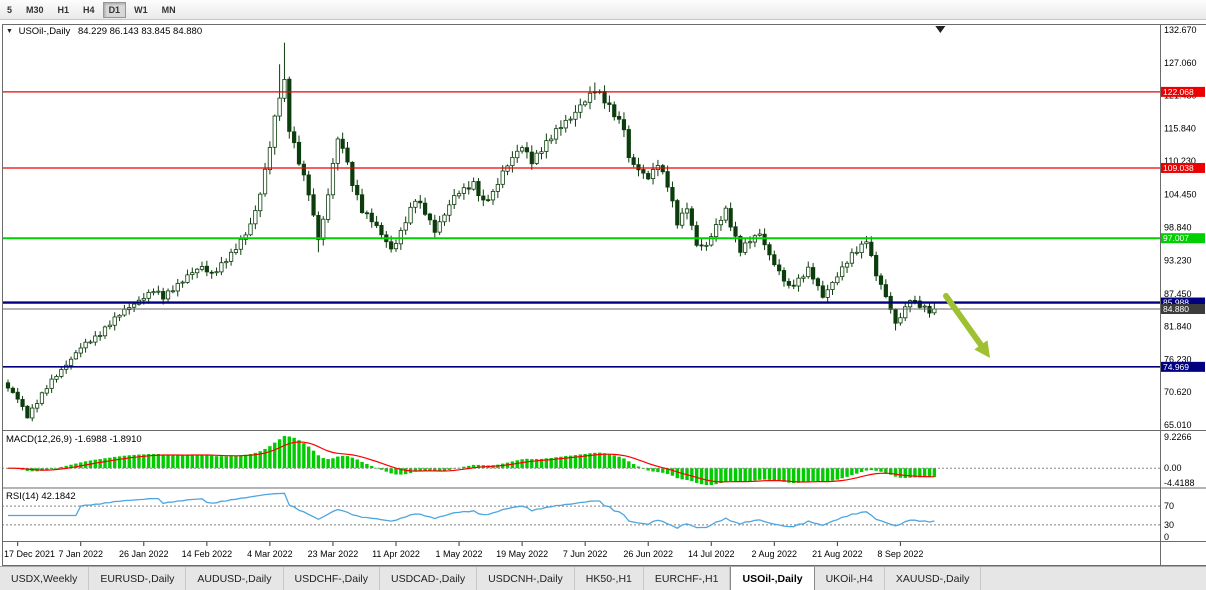 The width and height of the screenshot is (1206, 590). I want to click on timeframe-button-h1: H1, so click(64, 10).